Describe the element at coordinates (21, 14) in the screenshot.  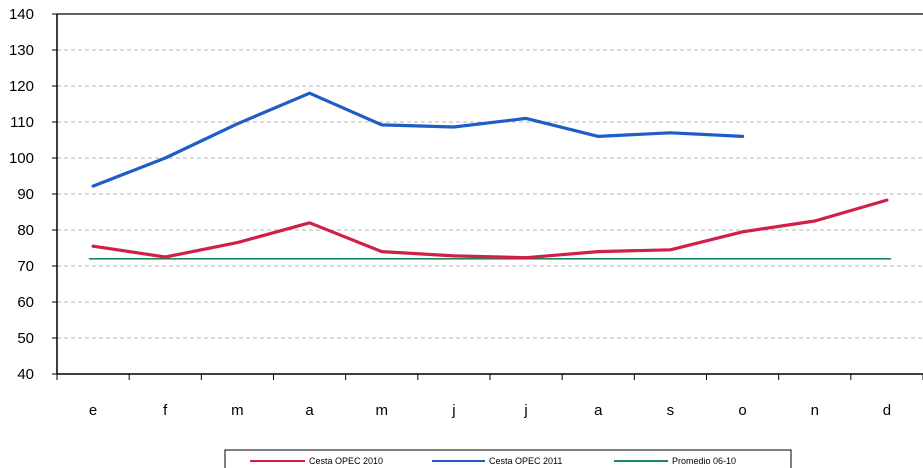
I see `y-tick-label: 140` at that location.